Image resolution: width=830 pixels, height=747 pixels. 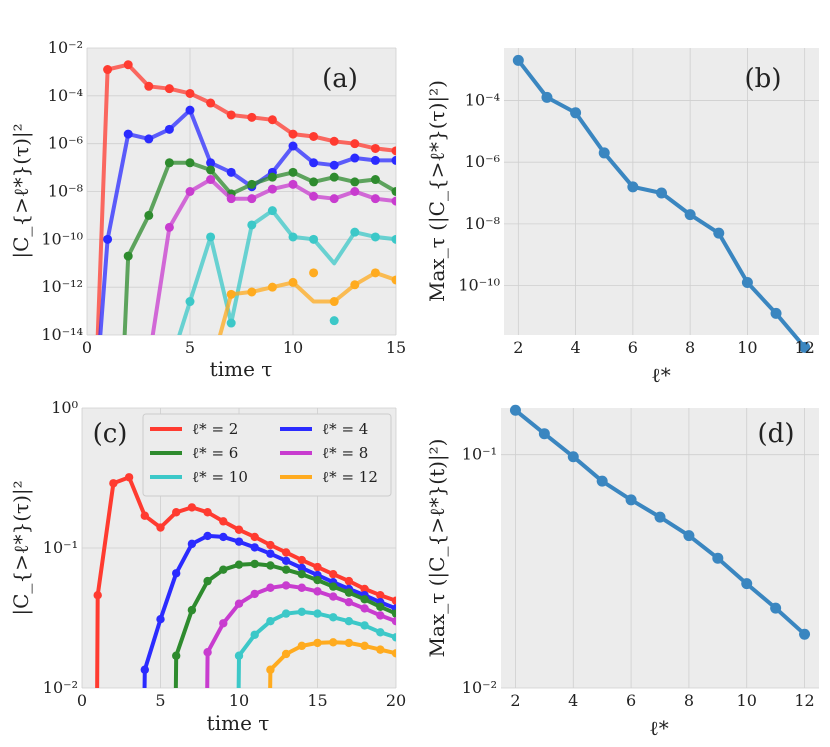 What do you see at coordinates (317, 700) in the screenshot?
I see `x-tick-label-c: 15` at bounding box center [317, 700].